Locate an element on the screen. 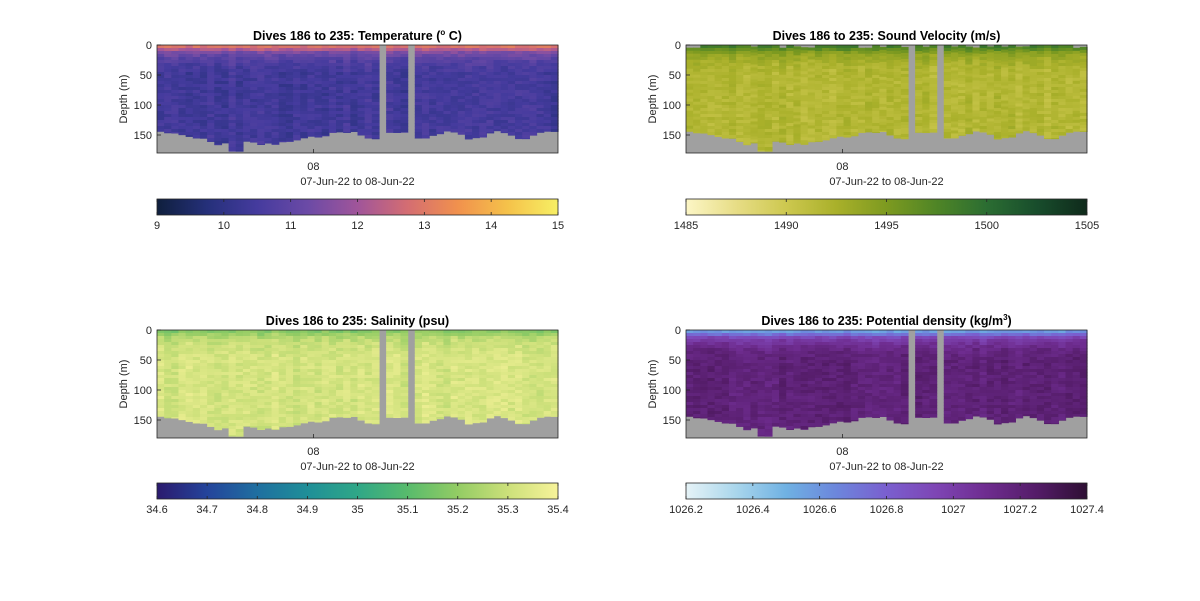 The image size is (1200, 601). y-axis-label: Depth (m) is located at coordinates (124, 99).